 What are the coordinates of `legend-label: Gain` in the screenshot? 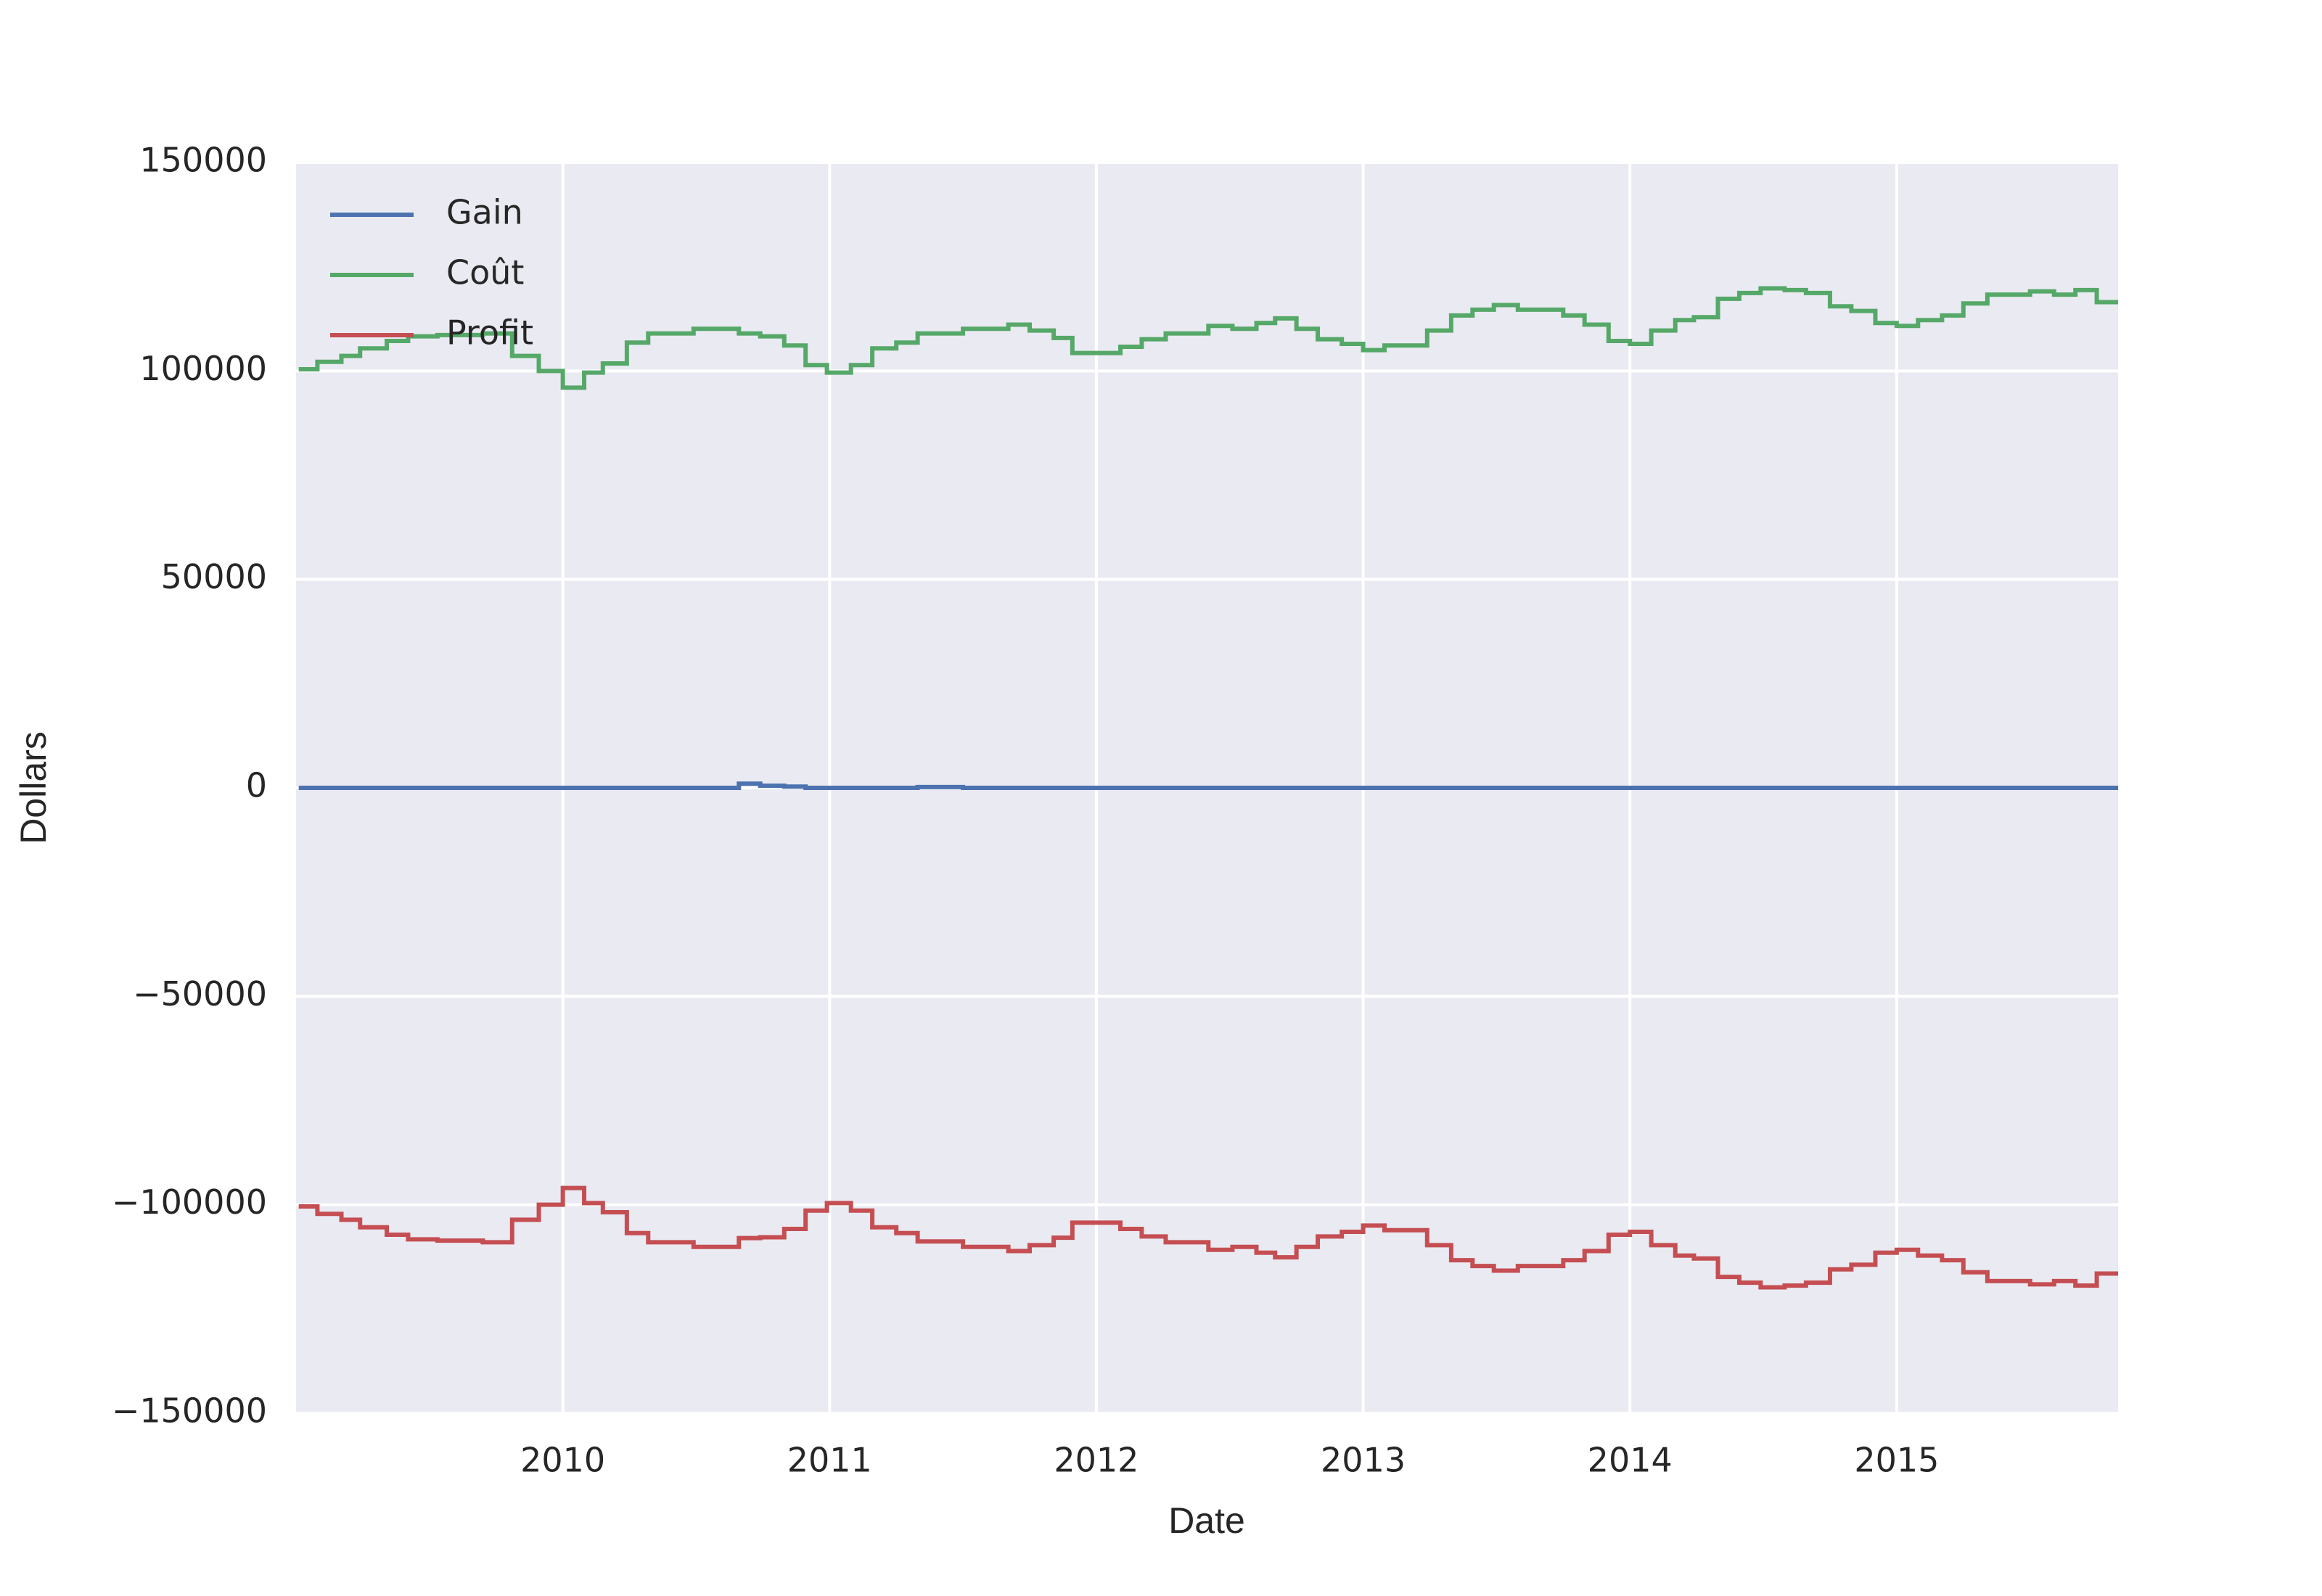 It's located at (484, 213).